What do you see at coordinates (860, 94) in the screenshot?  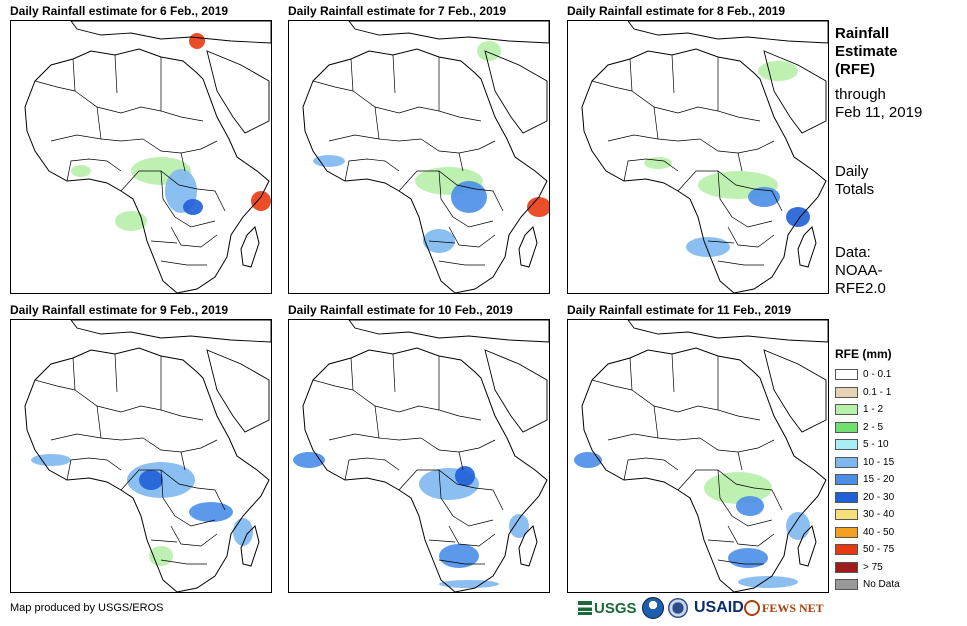 I see `through-label: through` at bounding box center [860, 94].